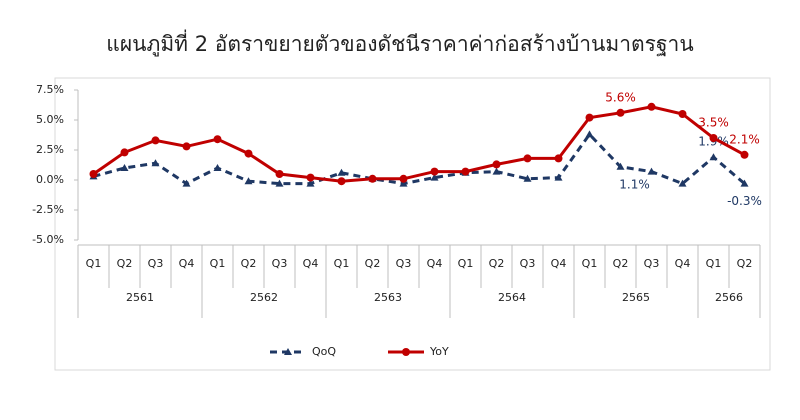  What do you see at coordinates (634, 184) in the screenshot?
I see `data-label: 1.1%` at bounding box center [634, 184].